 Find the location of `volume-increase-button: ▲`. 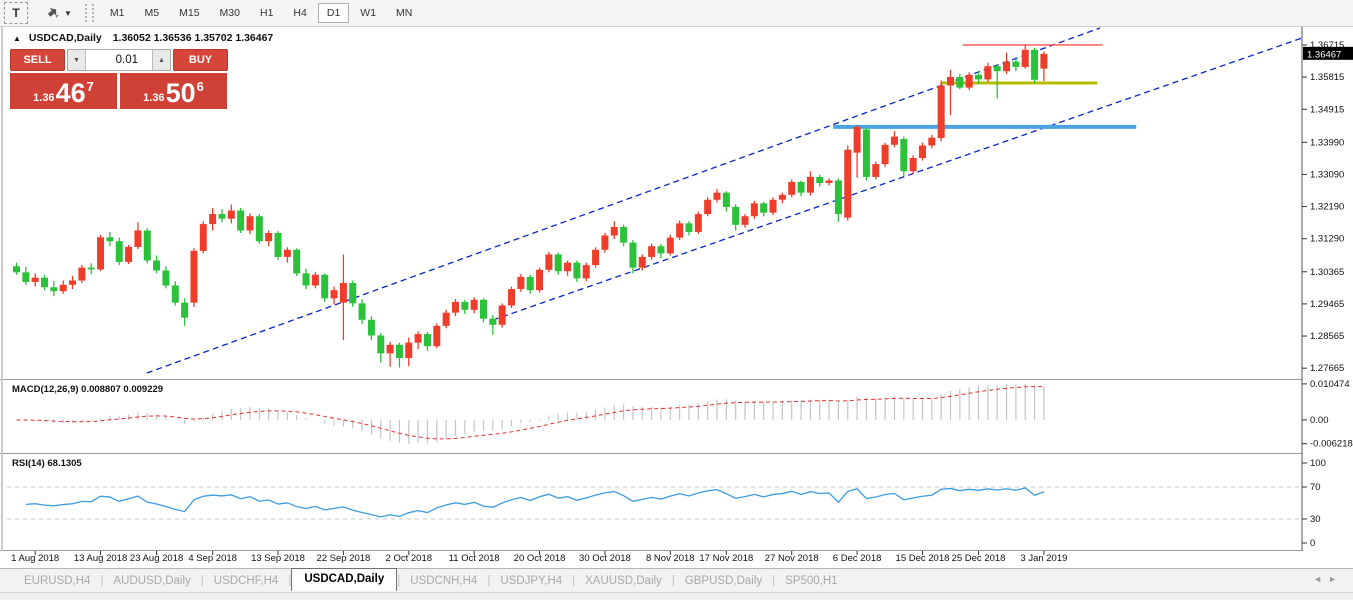

volume-increase-button: ▲ is located at coordinates (161, 60).